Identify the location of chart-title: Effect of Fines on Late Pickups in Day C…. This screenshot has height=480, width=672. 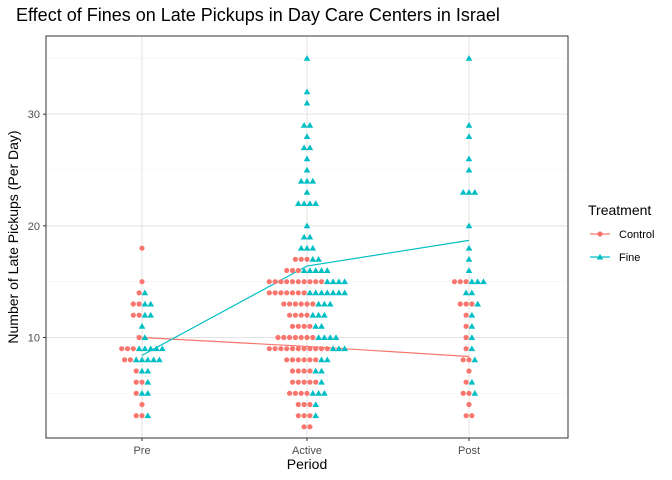
(258, 15).